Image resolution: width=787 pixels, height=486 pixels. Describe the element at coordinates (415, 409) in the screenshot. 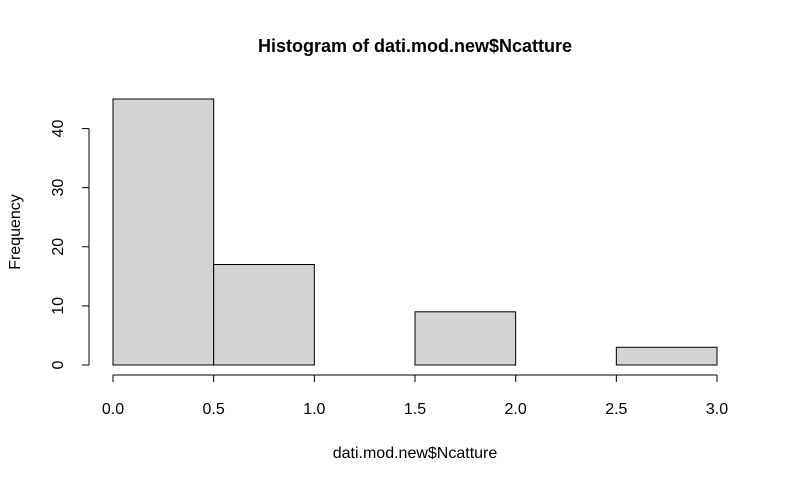

I see `x-tick-label: 1.5` at that location.